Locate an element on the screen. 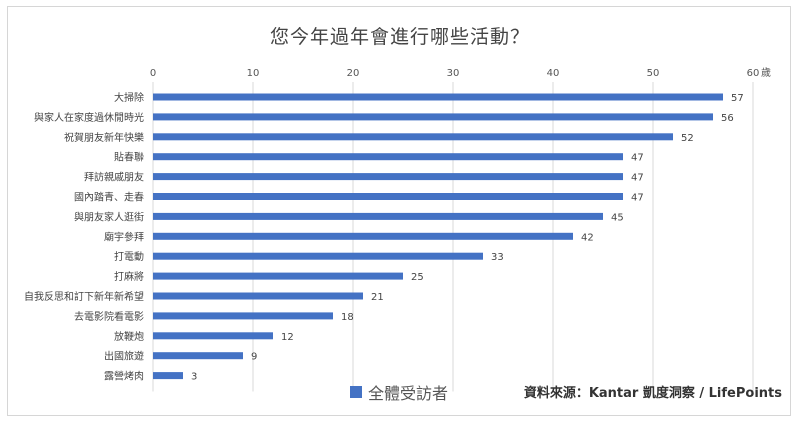 This screenshot has height=426, width=800. data-label: 9 is located at coordinates (254, 357).